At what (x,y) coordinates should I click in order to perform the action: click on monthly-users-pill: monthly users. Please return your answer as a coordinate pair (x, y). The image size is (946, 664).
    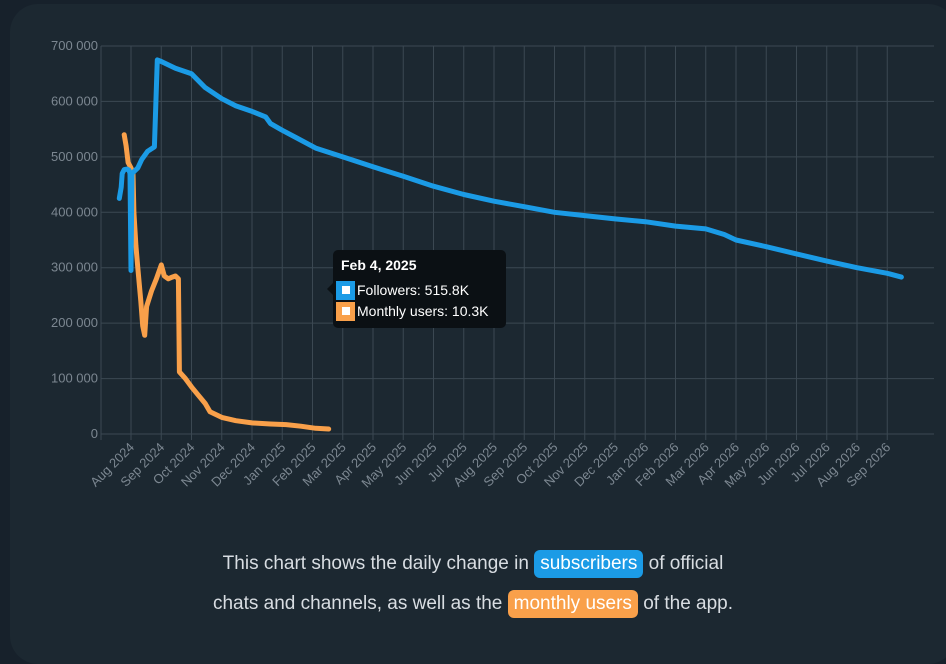
    Looking at the image, I should click on (572, 604).